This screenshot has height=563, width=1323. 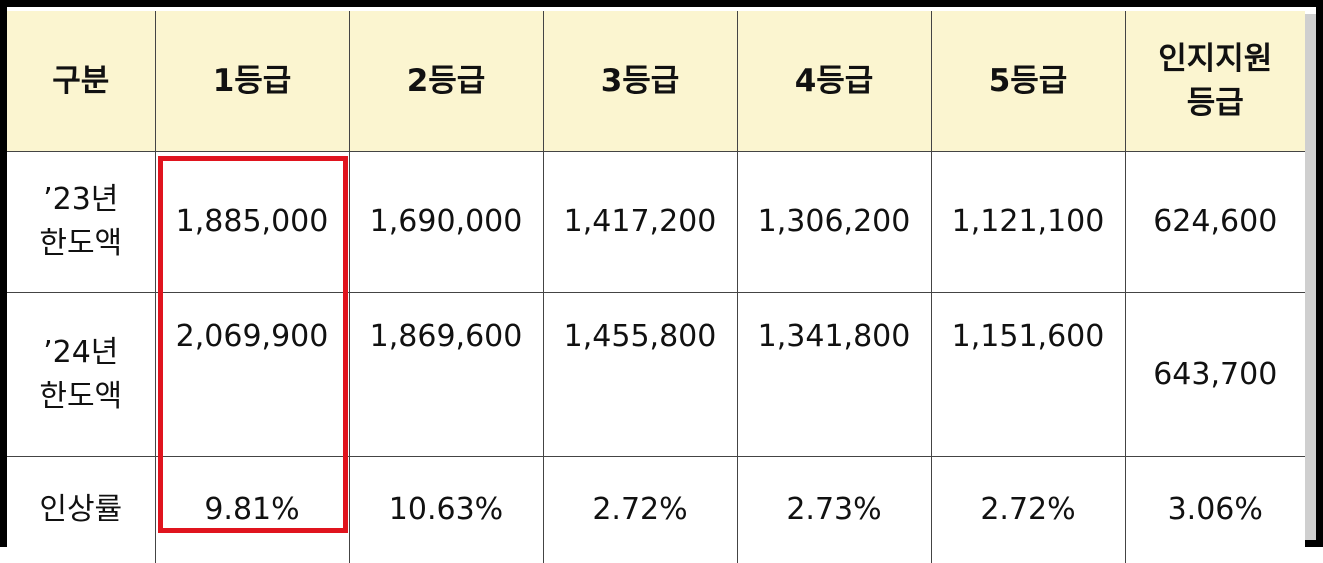 What do you see at coordinates (834, 222) in the screenshot?
I see `cell-2023-grade-4: 1,306,200` at bounding box center [834, 222].